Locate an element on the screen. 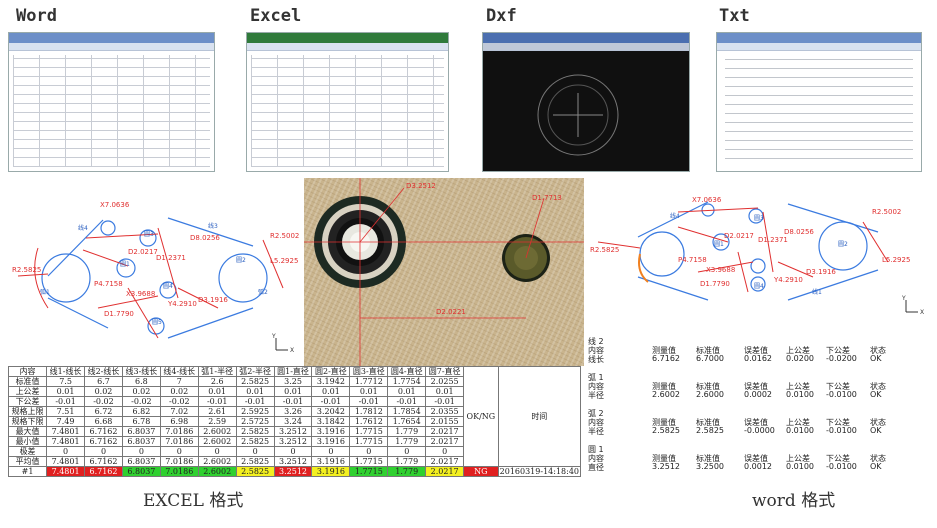 The height and width of the screenshot is (528, 937). word-item-value: -0.0000 is located at coordinates (759, 430).